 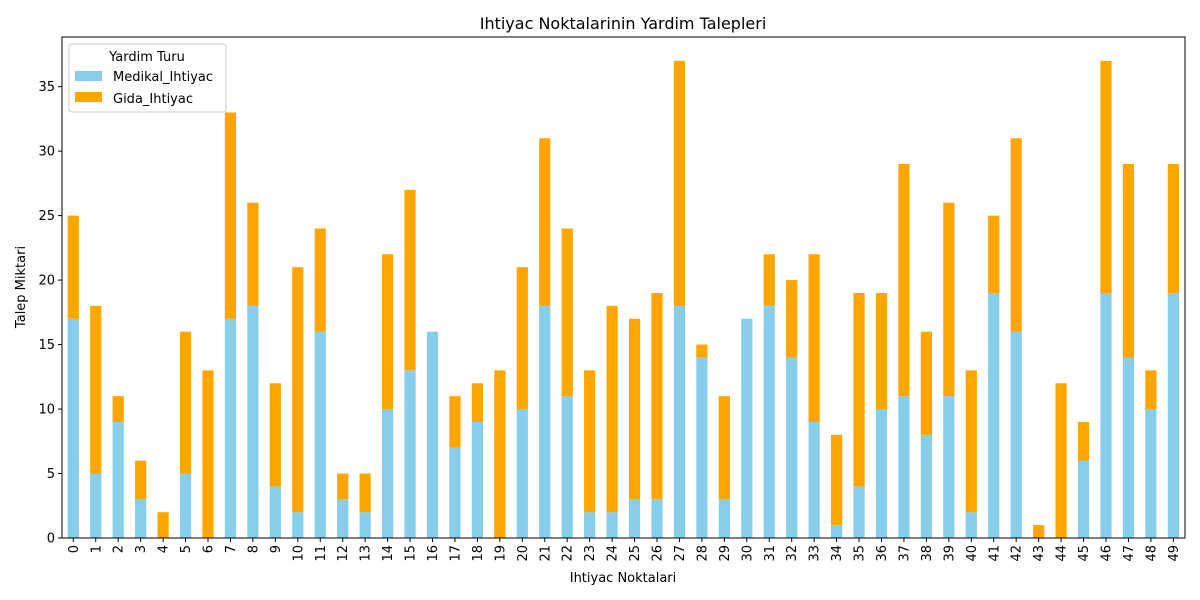 What do you see at coordinates (321, 553) in the screenshot?
I see `x-tick-label: 11` at bounding box center [321, 553].